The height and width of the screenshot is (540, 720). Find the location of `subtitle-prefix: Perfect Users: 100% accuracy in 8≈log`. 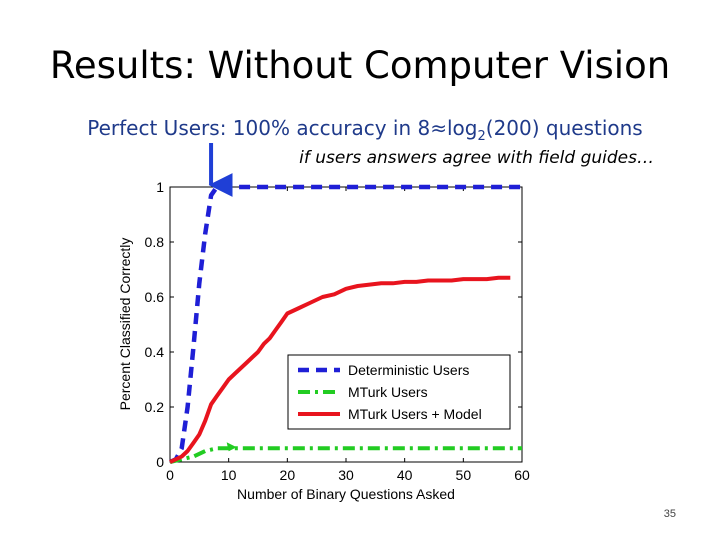

subtitle-prefix: Perfect Users: 100% accuracy in 8≈log is located at coordinates (282, 128).